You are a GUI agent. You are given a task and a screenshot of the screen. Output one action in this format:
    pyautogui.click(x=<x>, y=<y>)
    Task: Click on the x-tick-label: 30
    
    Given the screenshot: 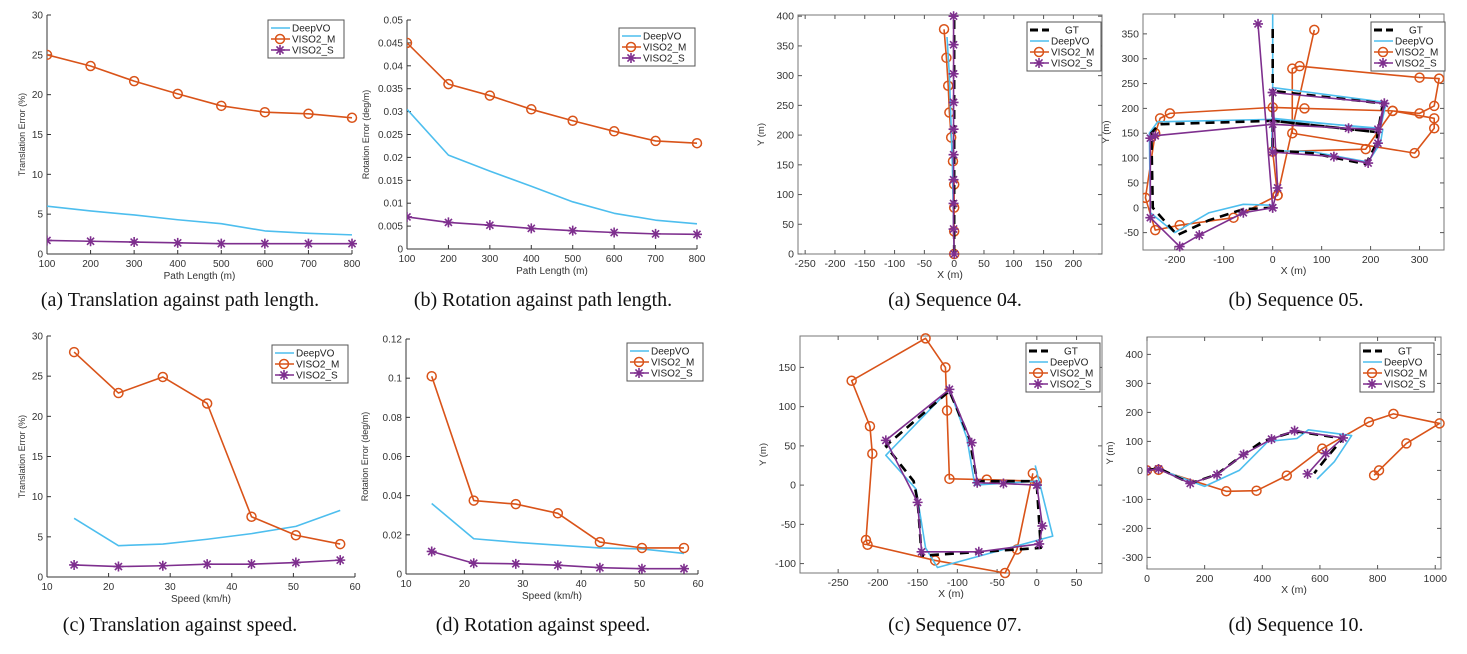 What is the action you would take?
    pyautogui.click(x=523, y=584)
    